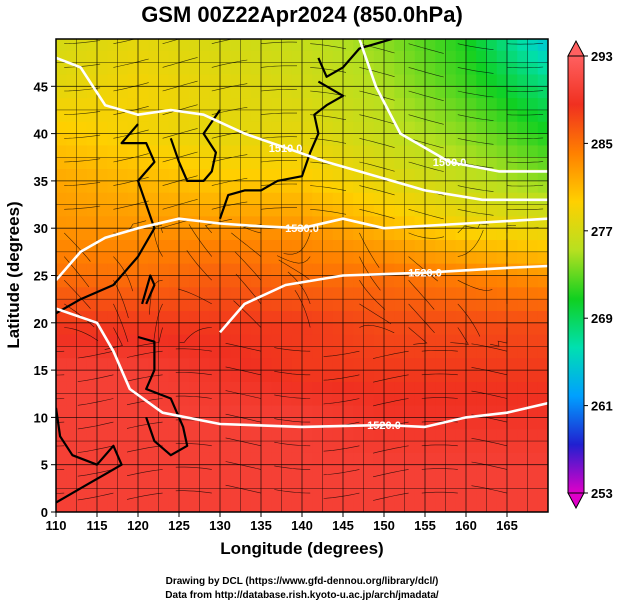 Image resolution: width=619 pixels, height=610 pixels. Describe the element at coordinates (44, 465) in the screenshot. I see `y-tick-label: 5` at that location.